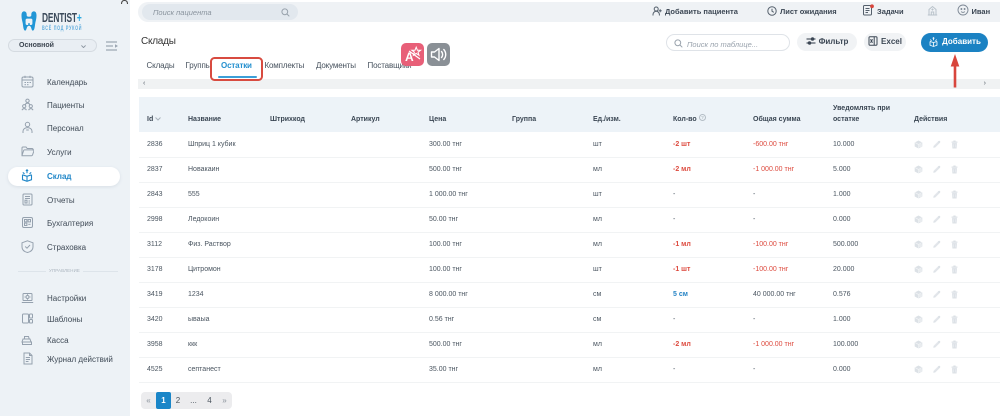 This screenshot has width=1000, height=416. I want to click on svg-text: A, so click(409, 57).